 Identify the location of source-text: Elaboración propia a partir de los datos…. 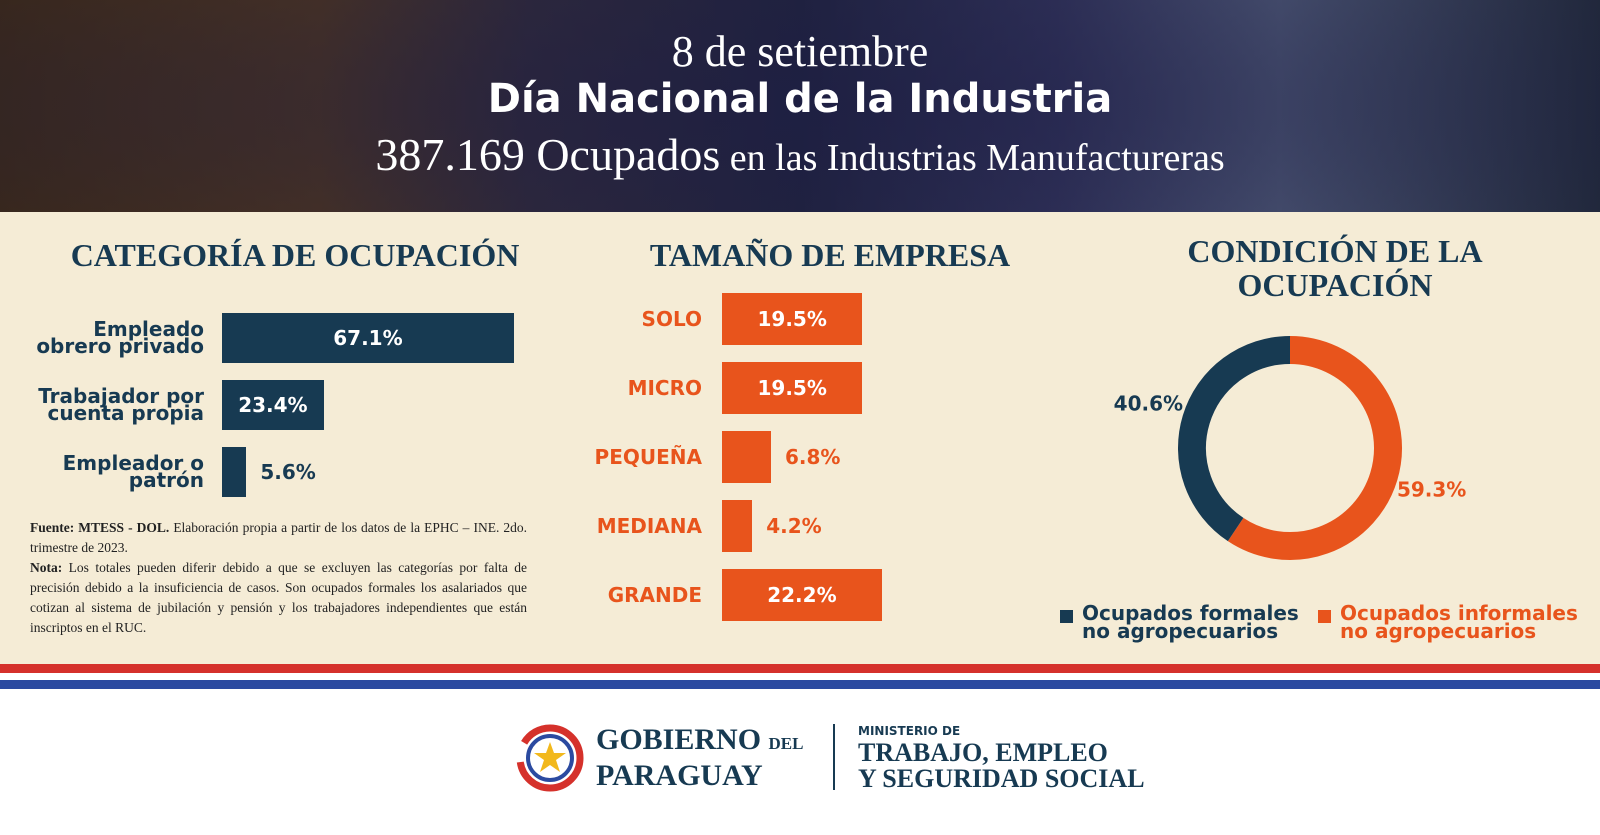
(278, 537).